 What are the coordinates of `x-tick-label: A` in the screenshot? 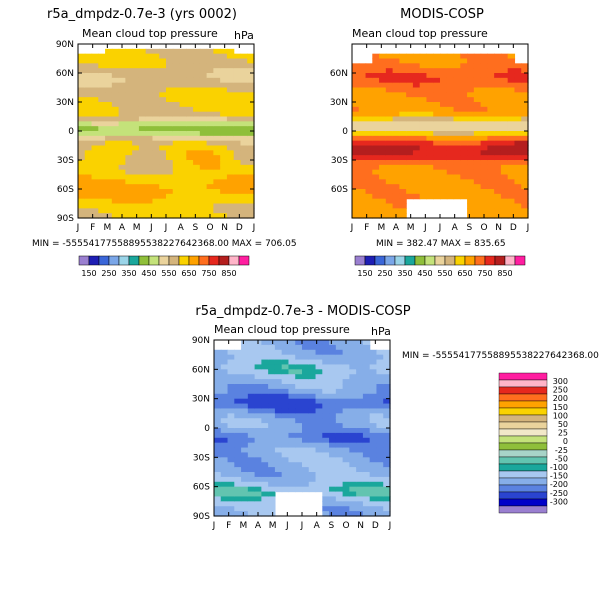 It's located at (317, 526).